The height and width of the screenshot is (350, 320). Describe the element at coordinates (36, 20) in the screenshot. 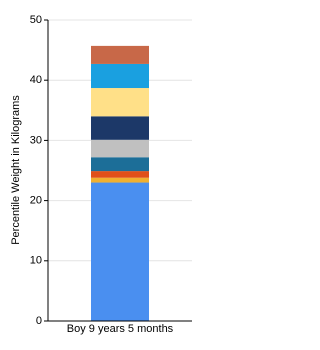

I see `y-tick-label: 50` at that location.